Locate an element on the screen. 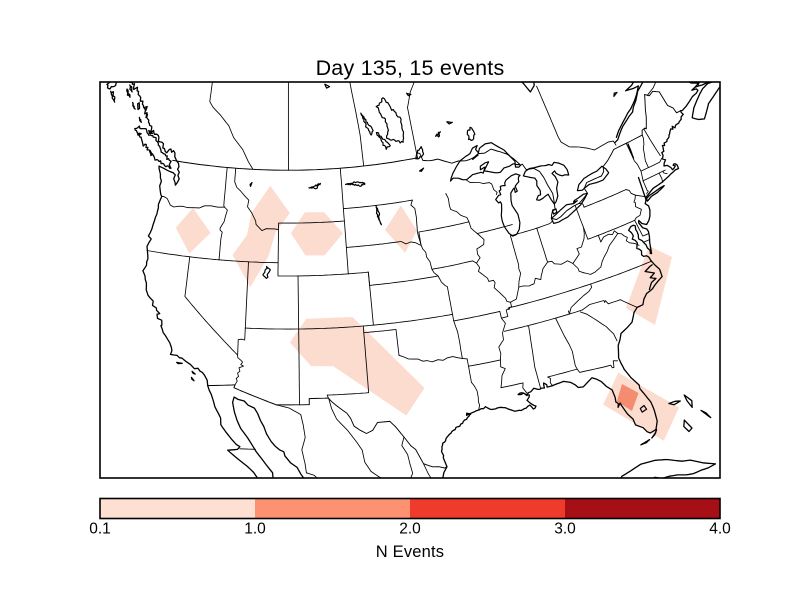 Image resolution: width=800 pixels, height=600 pixels. svg-text: 4.0 is located at coordinates (720, 529).